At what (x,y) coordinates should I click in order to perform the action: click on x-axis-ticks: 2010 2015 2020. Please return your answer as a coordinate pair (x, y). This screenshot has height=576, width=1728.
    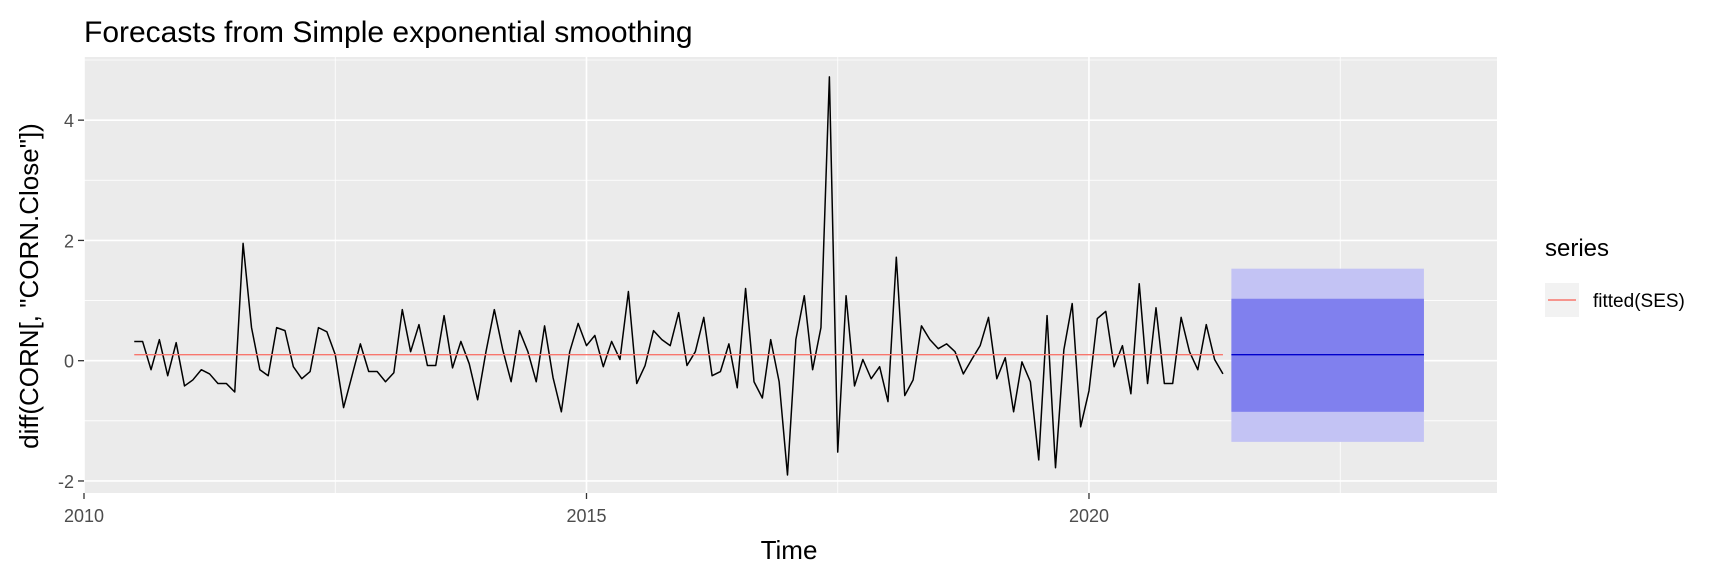
    Looking at the image, I should click on (586, 509).